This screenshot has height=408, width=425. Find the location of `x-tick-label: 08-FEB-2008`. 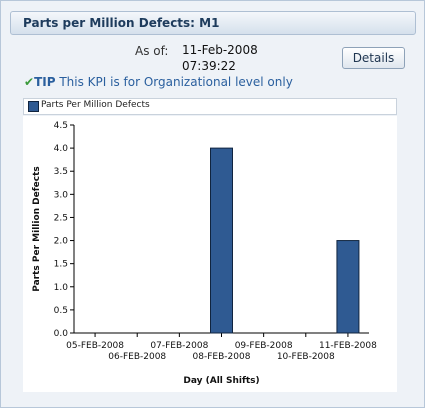

x-tick-label: 08-FEB-2008 is located at coordinates (222, 357).